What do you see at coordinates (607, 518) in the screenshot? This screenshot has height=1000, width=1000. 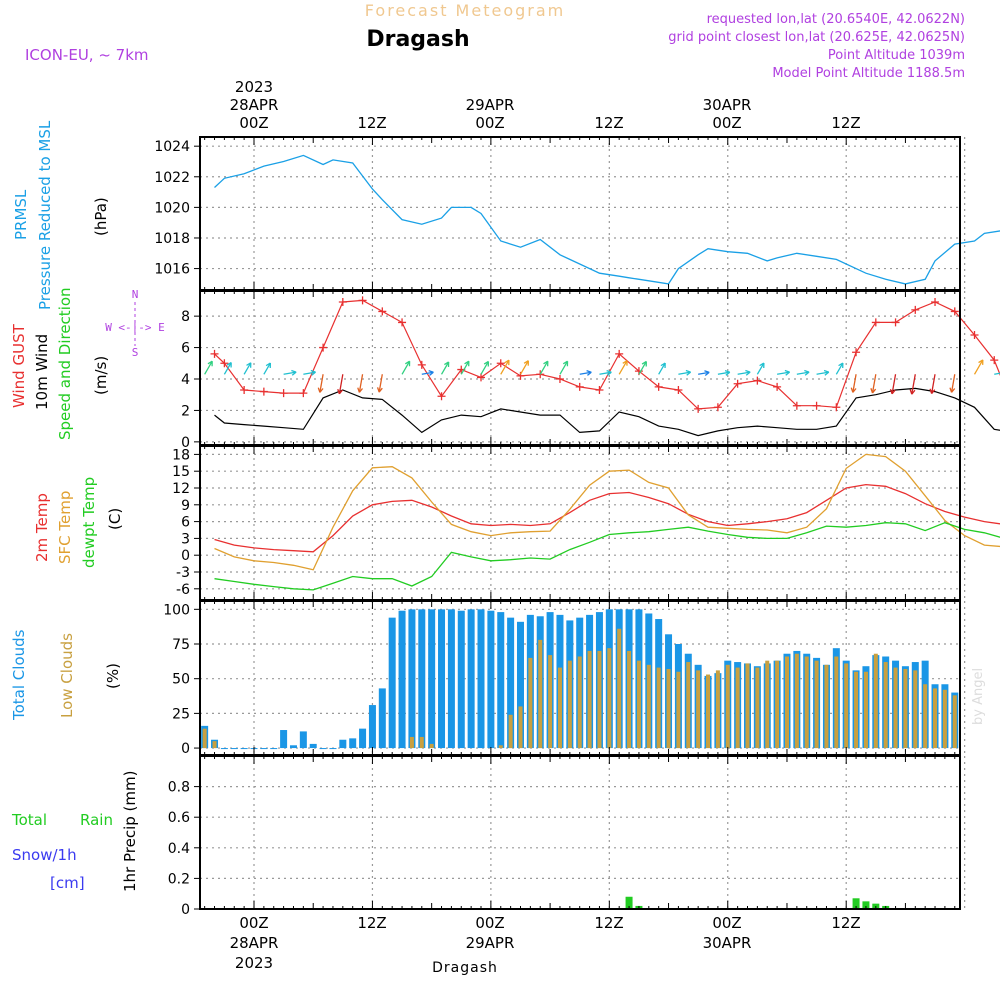 I see `temp-2m-line` at bounding box center [607, 518].